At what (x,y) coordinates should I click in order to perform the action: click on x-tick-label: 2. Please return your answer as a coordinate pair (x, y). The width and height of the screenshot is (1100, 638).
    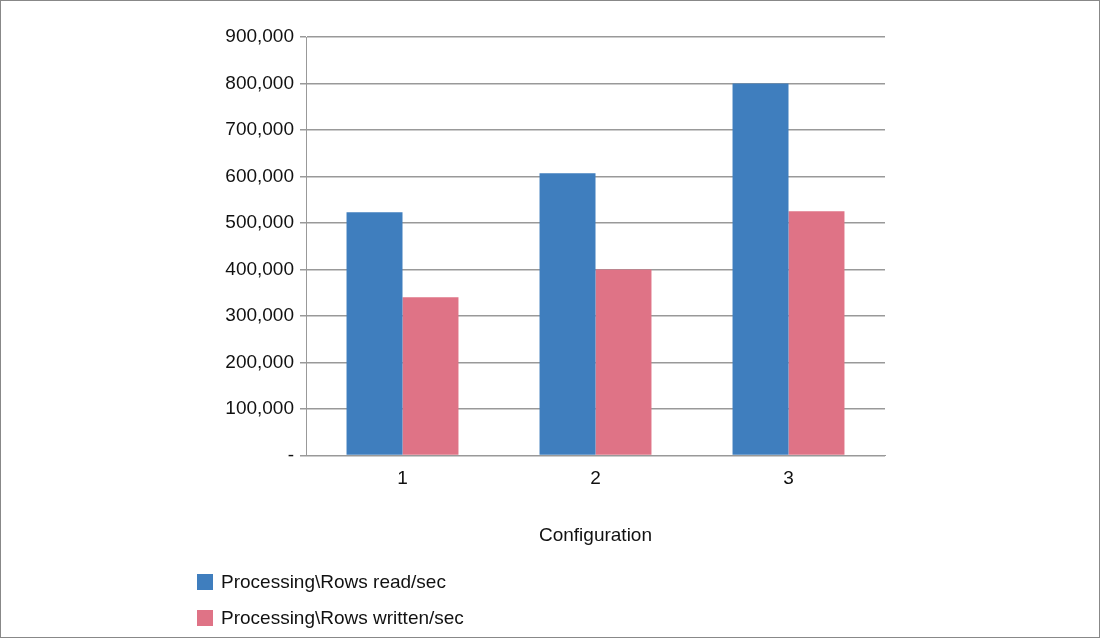
    Looking at the image, I should click on (595, 478).